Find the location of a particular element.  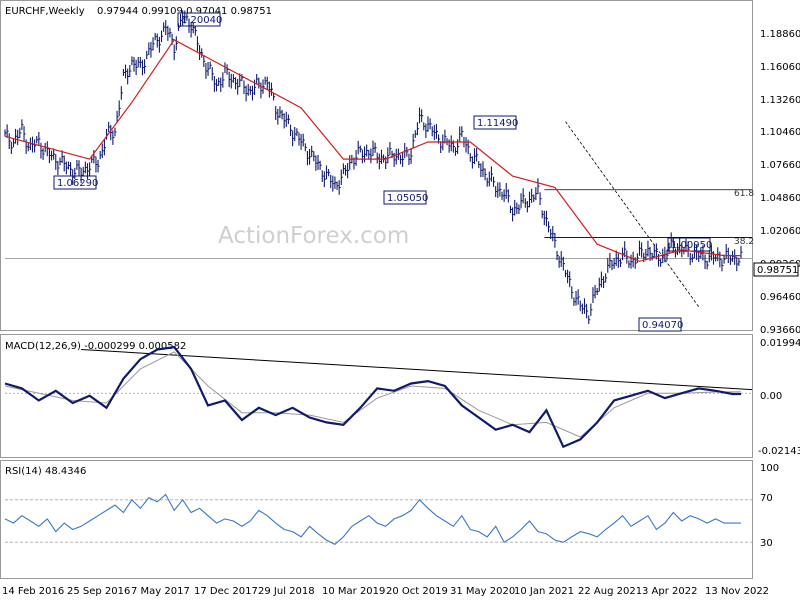

price-tick-label: 1.04860 is located at coordinates (780, 198).